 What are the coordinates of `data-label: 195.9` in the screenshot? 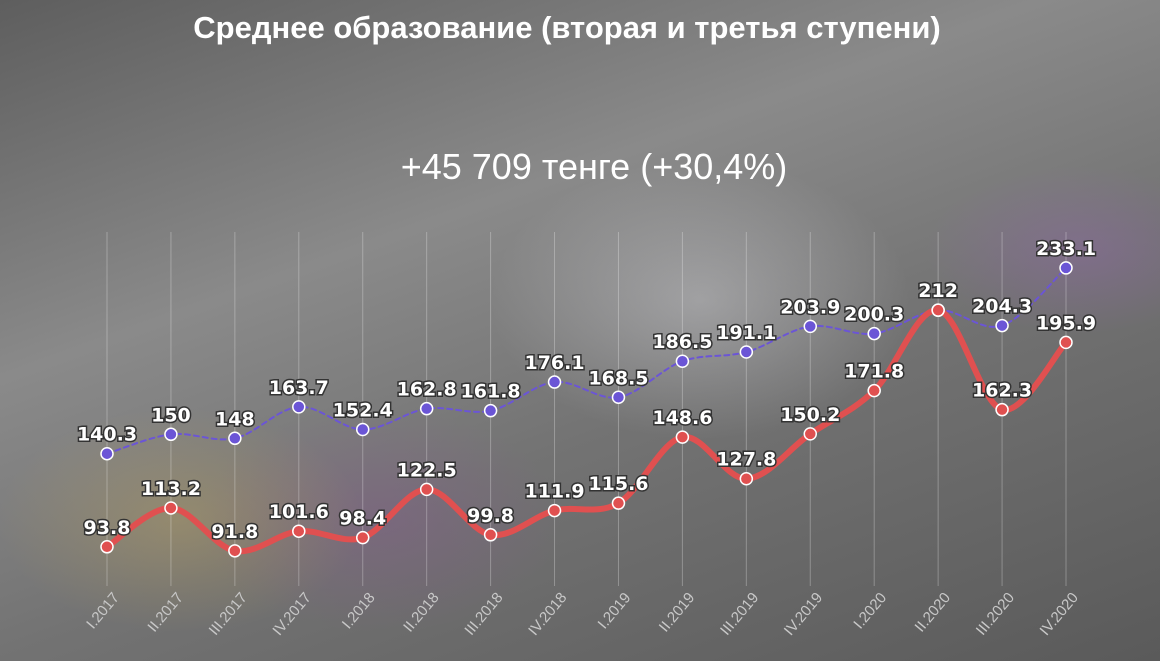 It's located at (1066, 323).